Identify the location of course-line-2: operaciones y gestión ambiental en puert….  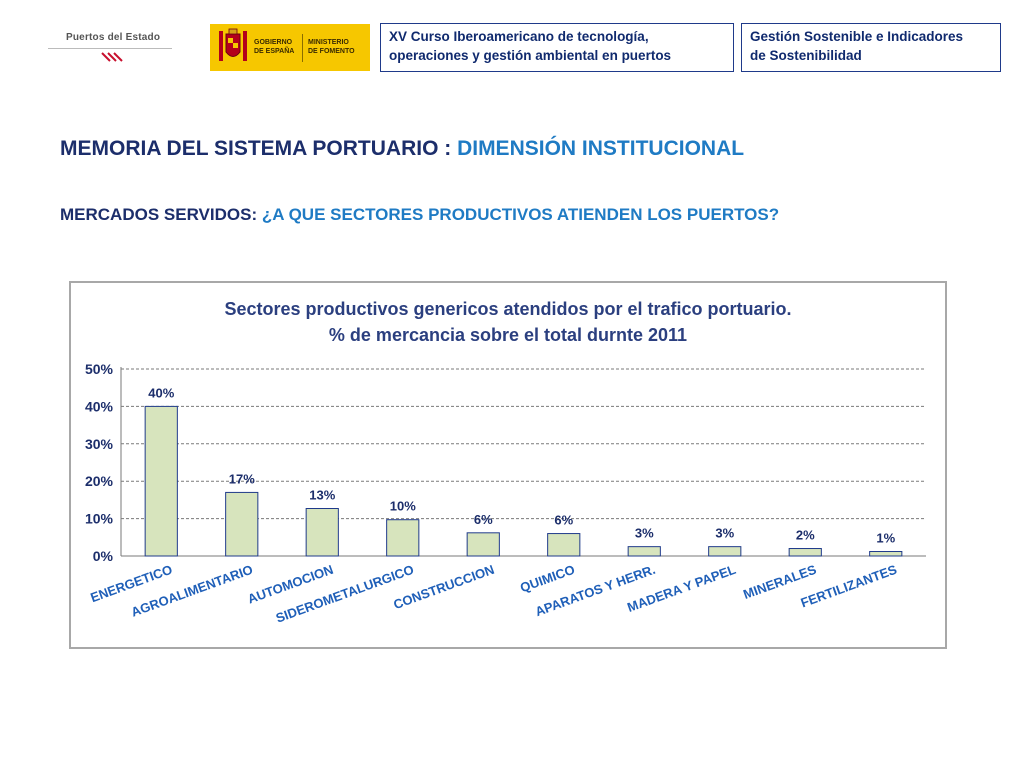
(530, 55).